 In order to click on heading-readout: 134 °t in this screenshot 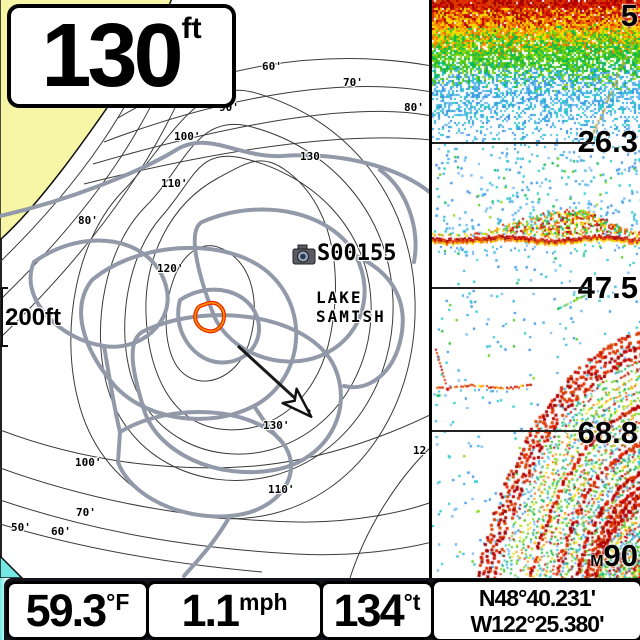, I will do `click(377, 610)`.